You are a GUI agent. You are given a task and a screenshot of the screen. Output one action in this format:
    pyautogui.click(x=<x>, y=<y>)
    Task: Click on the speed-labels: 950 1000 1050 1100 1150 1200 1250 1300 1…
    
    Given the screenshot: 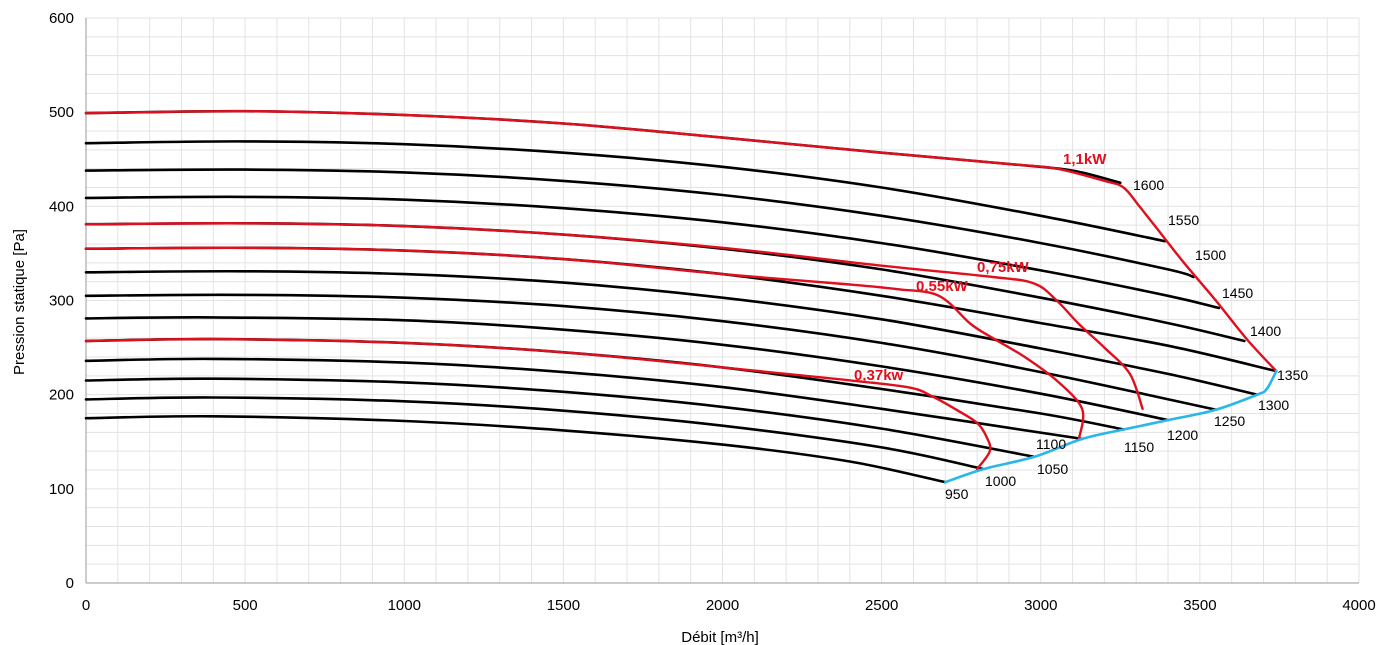 What is the action you would take?
    pyautogui.click(x=1126, y=339)
    